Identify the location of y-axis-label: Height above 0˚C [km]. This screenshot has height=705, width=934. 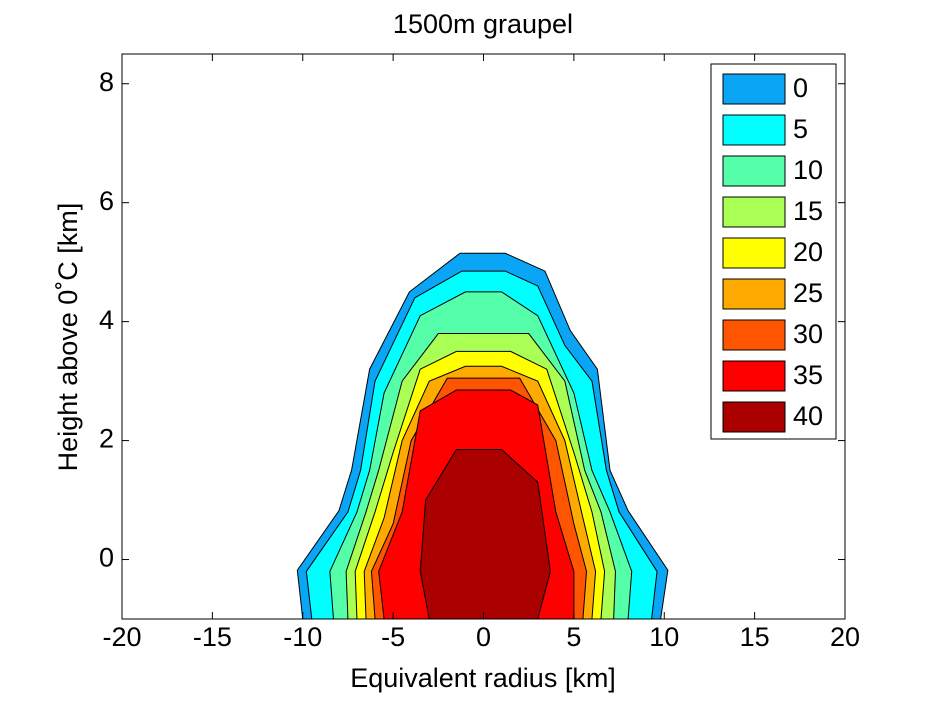
(68, 337).